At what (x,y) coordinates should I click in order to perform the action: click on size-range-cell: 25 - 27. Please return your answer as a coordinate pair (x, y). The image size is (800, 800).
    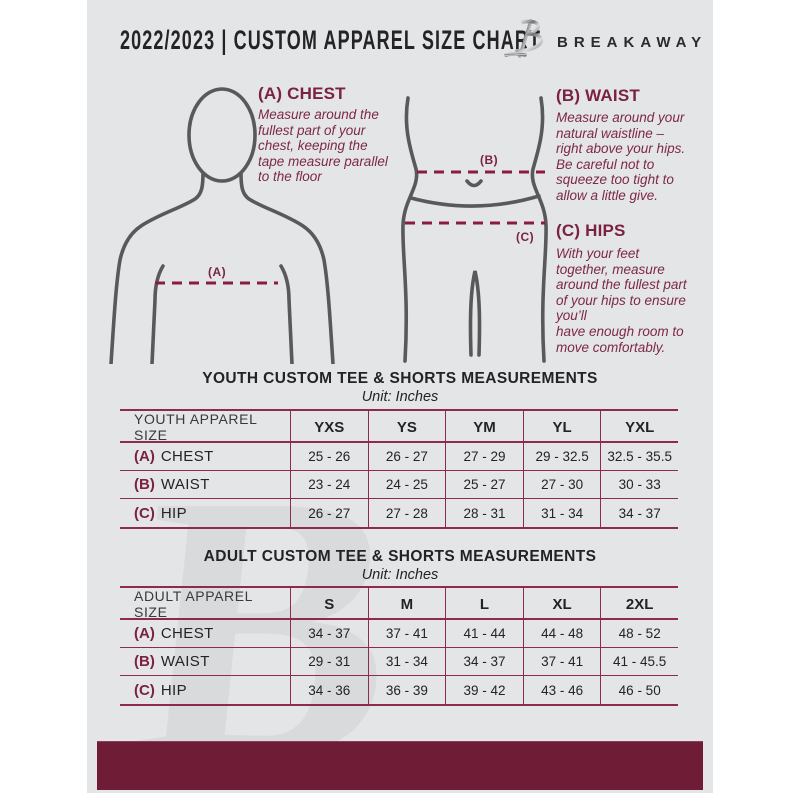
    Looking at the image, I should click on (484, 484).